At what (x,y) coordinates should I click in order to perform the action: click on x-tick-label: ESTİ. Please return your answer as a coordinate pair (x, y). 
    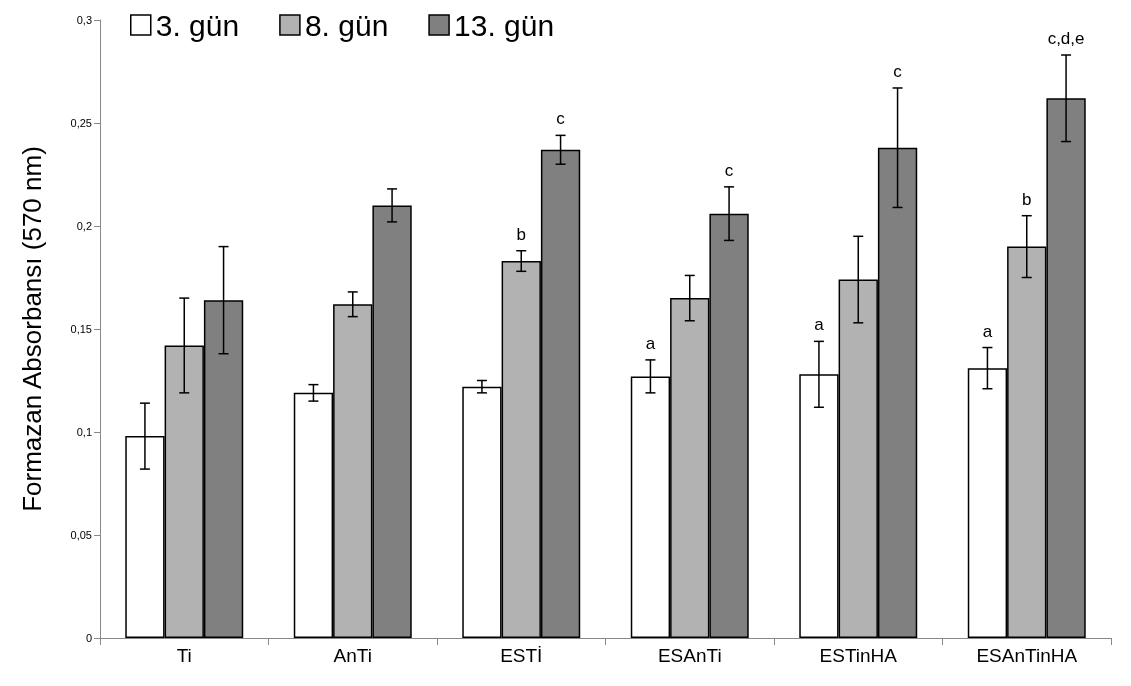
    Looking at the image, I should click on (521, 655).